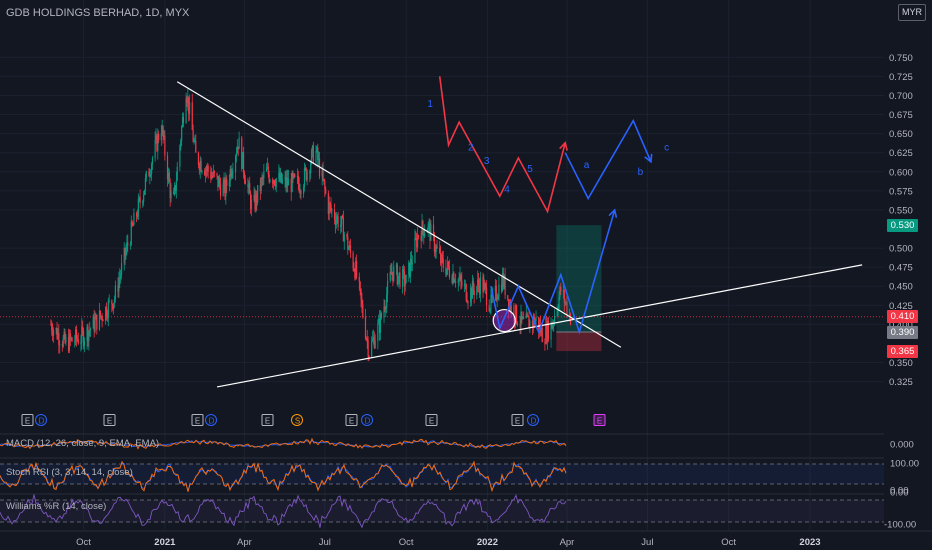 This screenshot has height=550, width=932. Describe the element at coordinates (912, 12) in the screenshot. I see `currency-button: MYR` at that location.